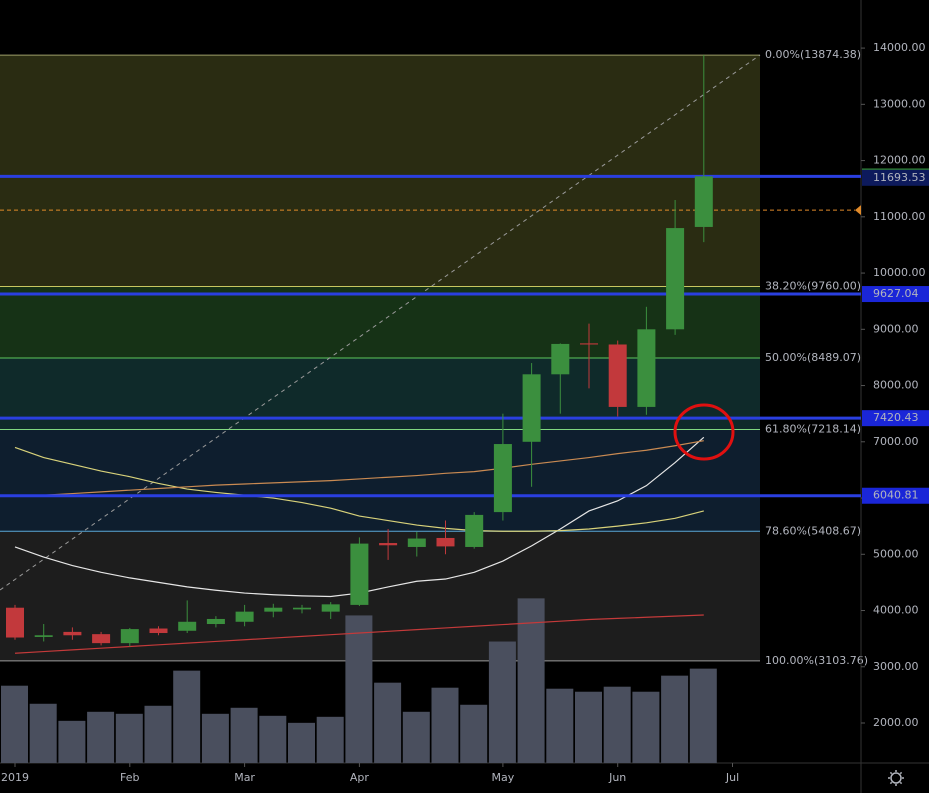 Image resolution: width=929 pixels, height=793 pixels. Describe the element at coordinates (813, 357) in the screenshot. I see `fib-label: 50.00%(8489.07)` at that location.